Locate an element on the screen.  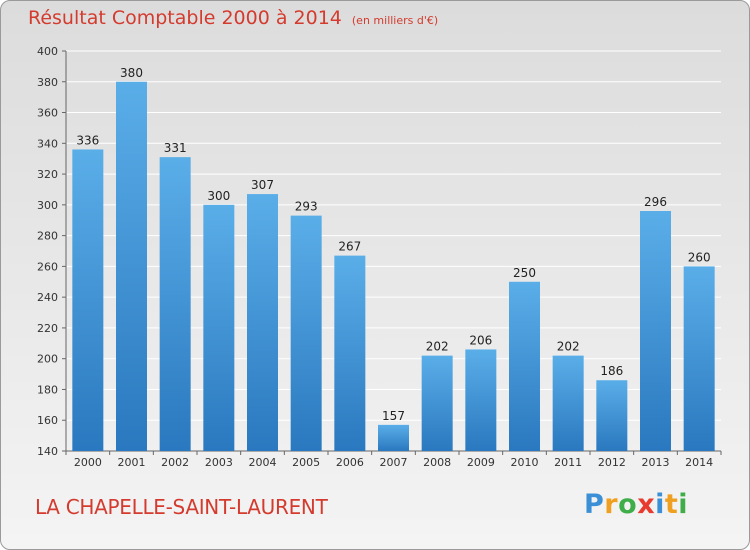
x-tick-label: 2010 is located at coordinates (525, 462).